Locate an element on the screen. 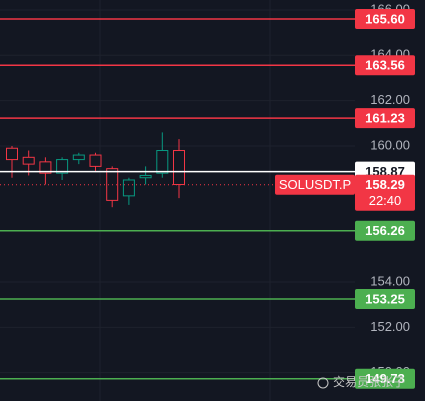  symbol-box is located at coordinates (315, 184).